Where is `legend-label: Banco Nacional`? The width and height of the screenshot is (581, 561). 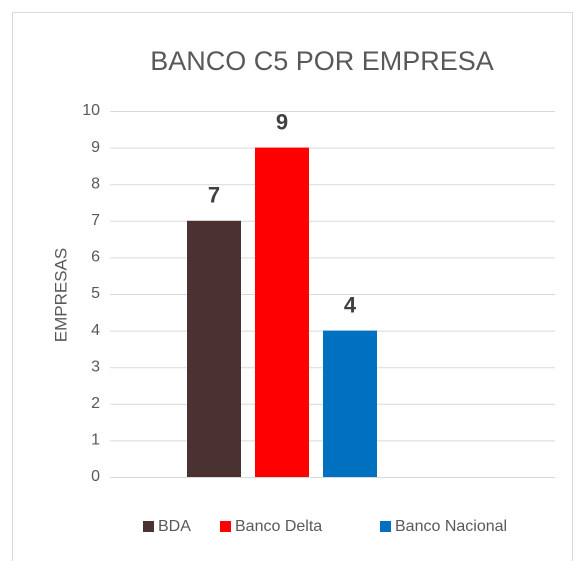
legend-label: Banco Nacional is located at coordinates (451, 526).